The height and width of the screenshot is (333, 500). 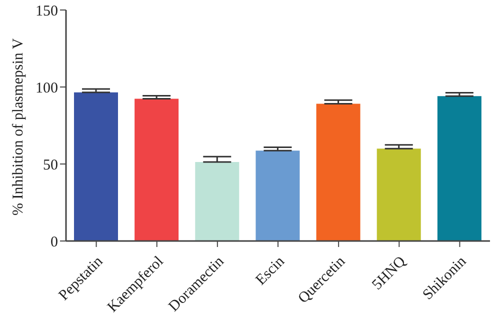 What do you see at coordinates (47, 11) in the screenshot?
I see `y-tick-label: 150` at bounding box center [47, 11].